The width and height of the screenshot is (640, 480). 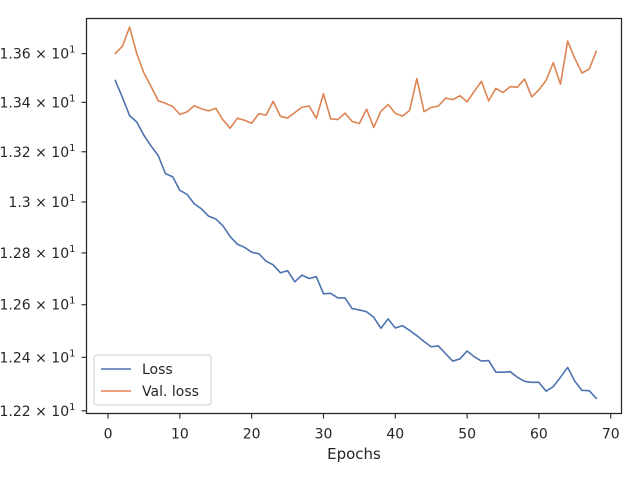 What do you see at coordinates (467, 435) in the screenshot?
I see `x-tick-label: 50` at bounding box center [467, 435].